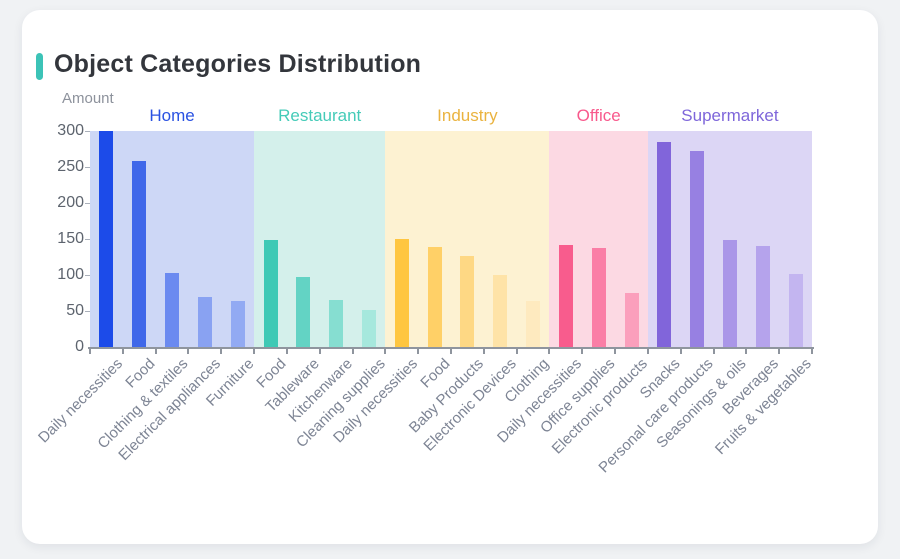 The width and height of the screenshot is (900, 559). What do you see at coordinates (320, 115) in the screenshot?
I see `group-label: Restaurant` at bounding box center [320, 115].